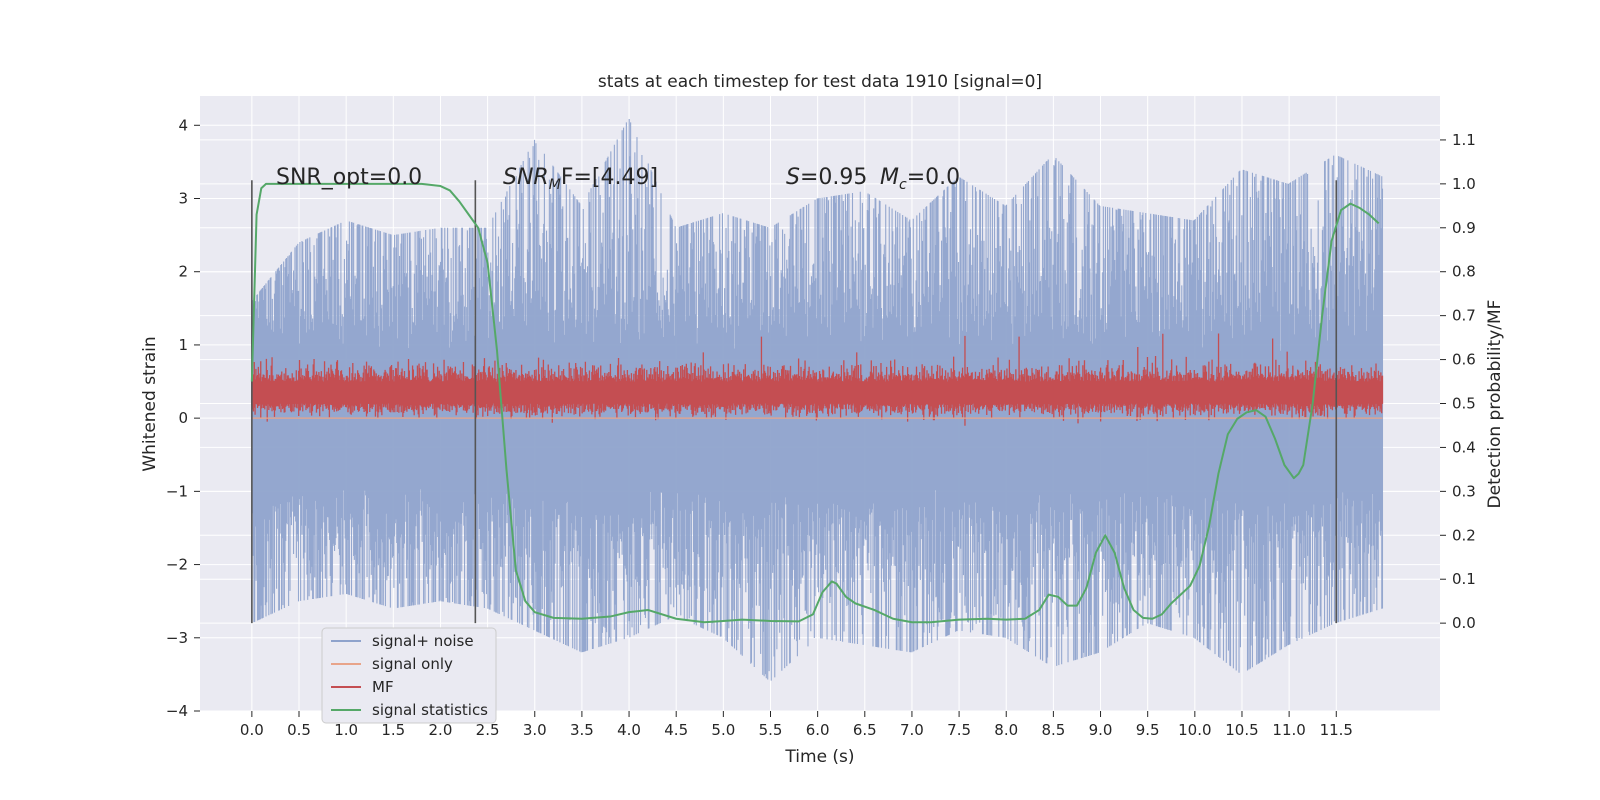  I want to click on snr-mf-annotation: SNRMF=[4.49], so click(580, 179).